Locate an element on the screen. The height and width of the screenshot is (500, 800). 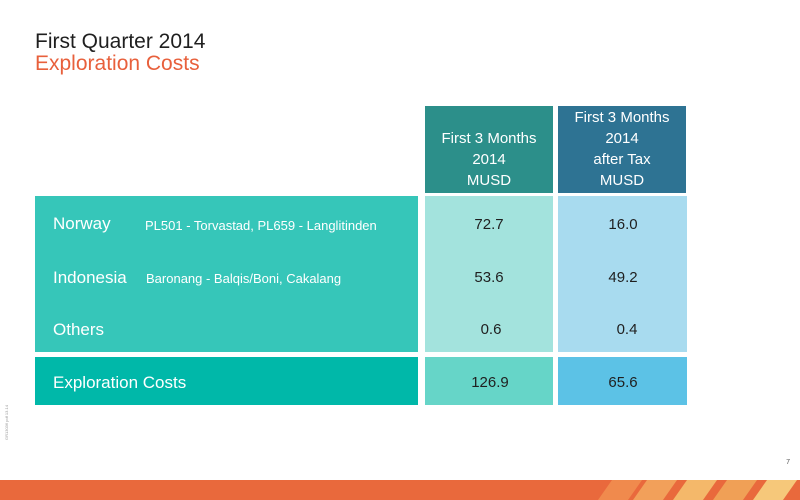
before-tax-values-panel is located at coordinates (489, 274).